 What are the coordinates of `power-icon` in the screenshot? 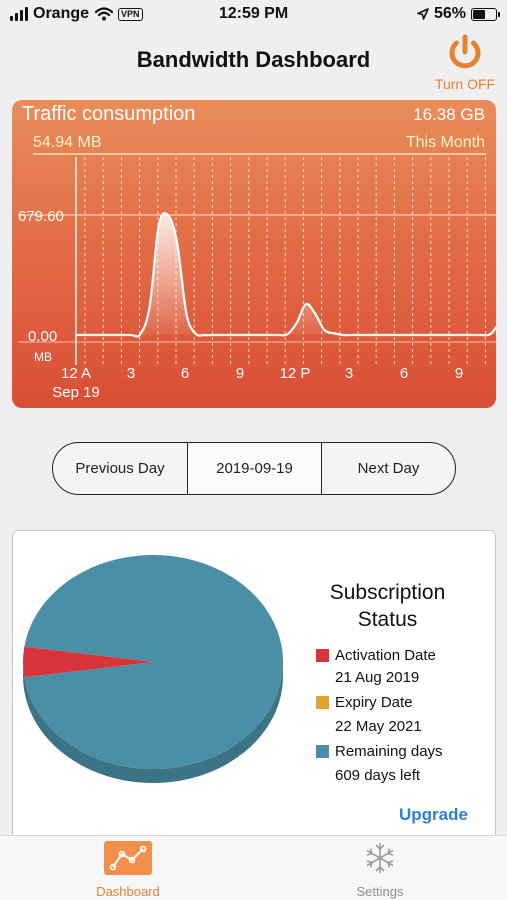 It's located at (465, 51).